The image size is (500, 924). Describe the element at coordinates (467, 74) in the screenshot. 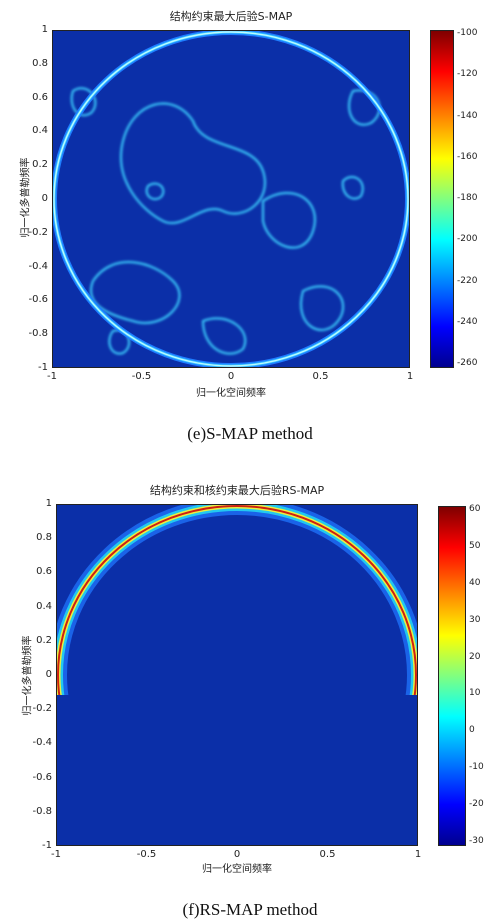

I see `colorbar-tick-label: -120` at that location.